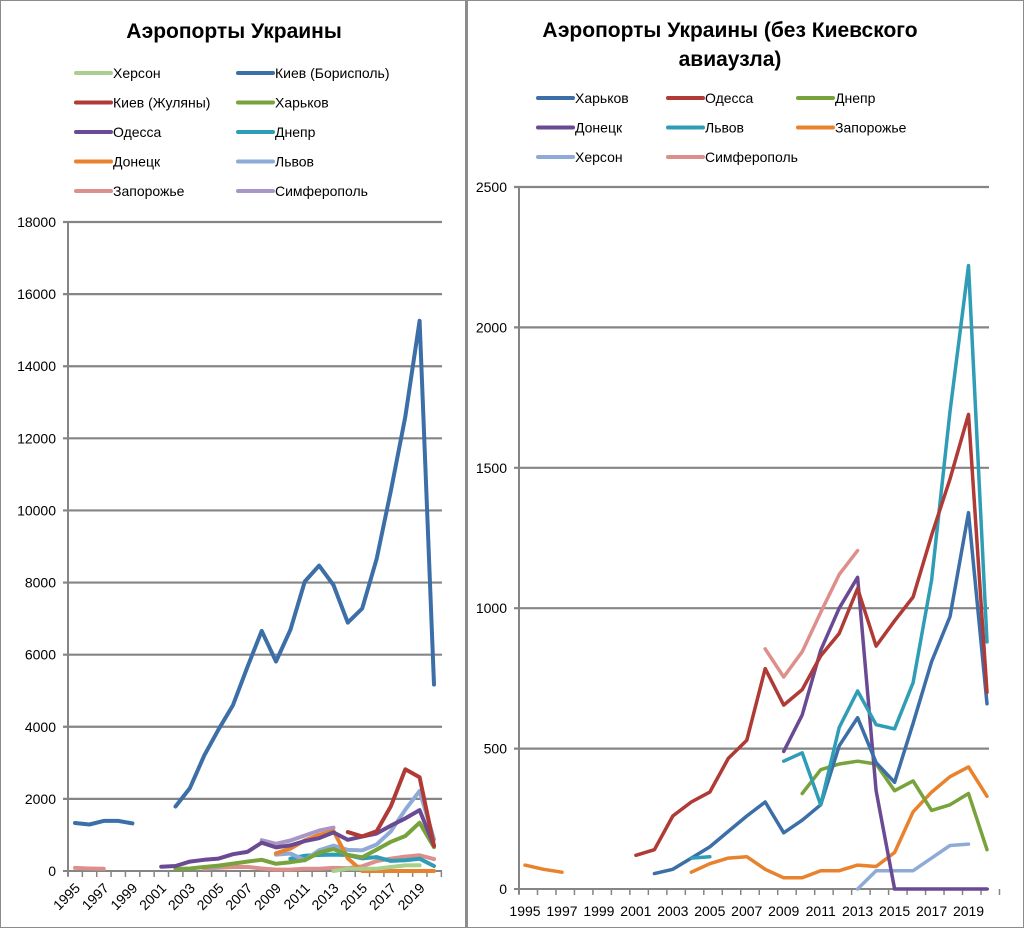 Image resolution: width=1024 pixels, height=930 pixels. I want to click on legend-item-донецк: Донецк, so click(117, 162).